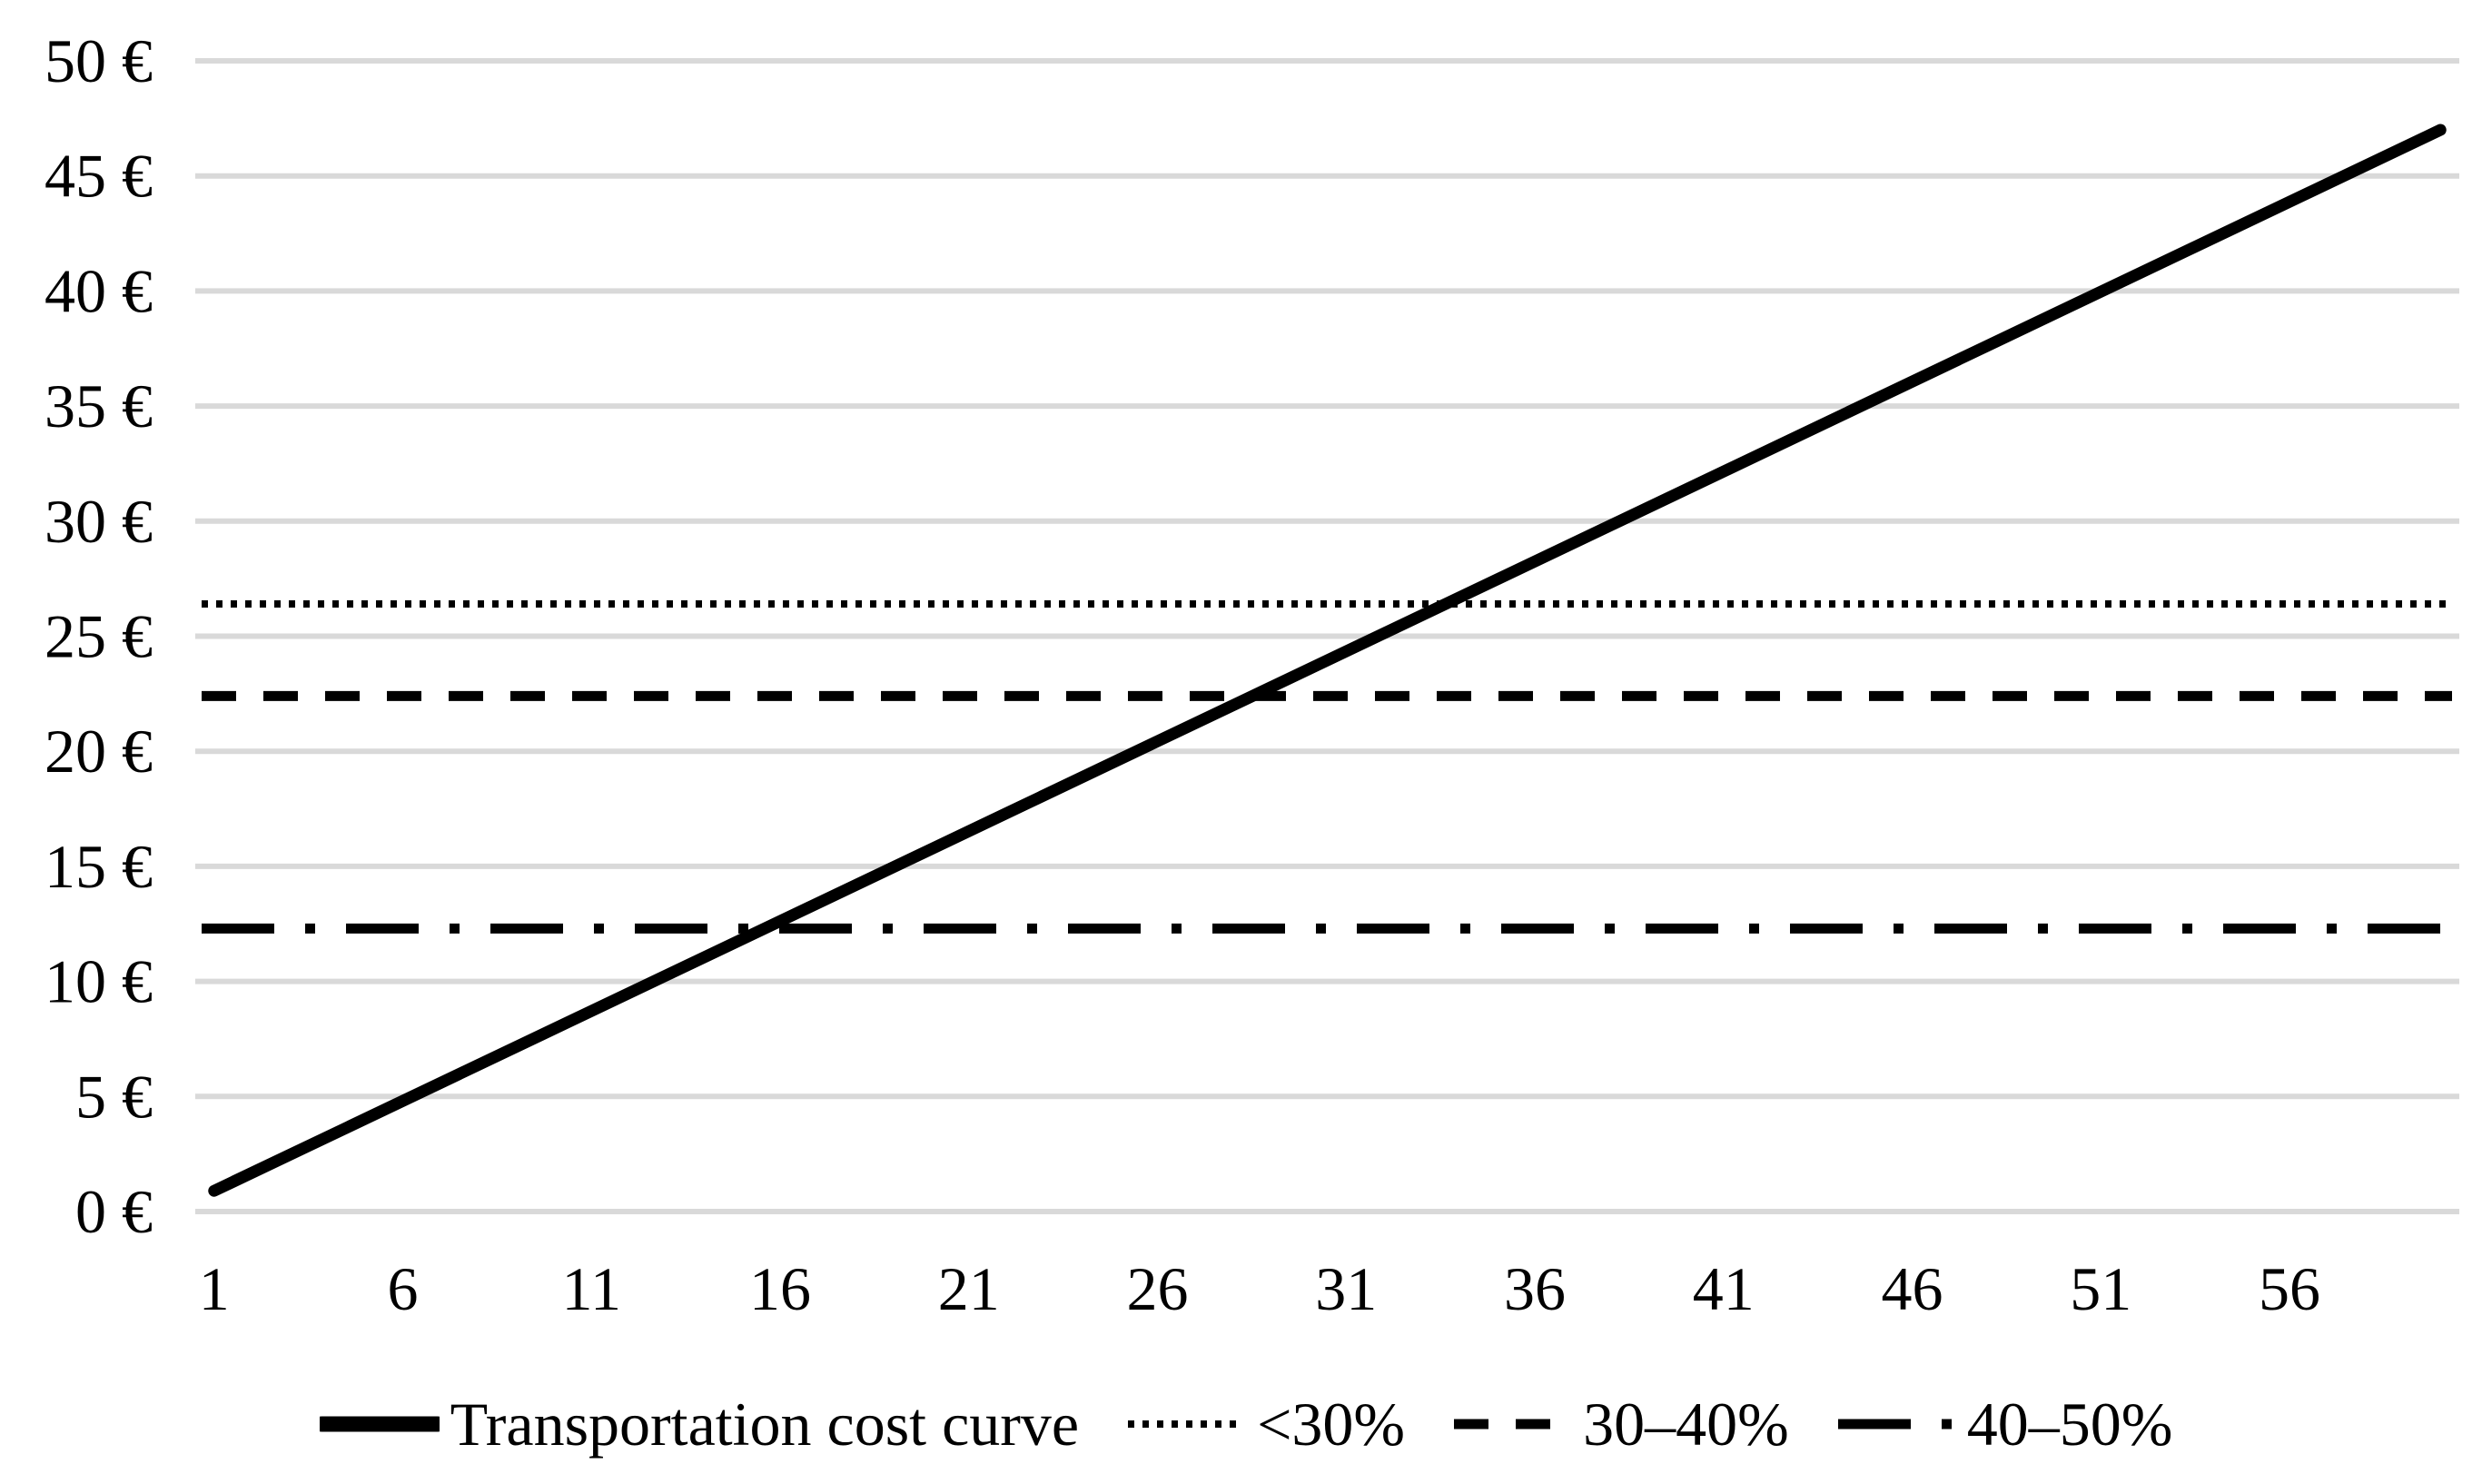  What do you see at coordinates (114, 1211) in the screenshot?
I see `y-tick-label-0: 0 €` at bounding box center [114, 1211].